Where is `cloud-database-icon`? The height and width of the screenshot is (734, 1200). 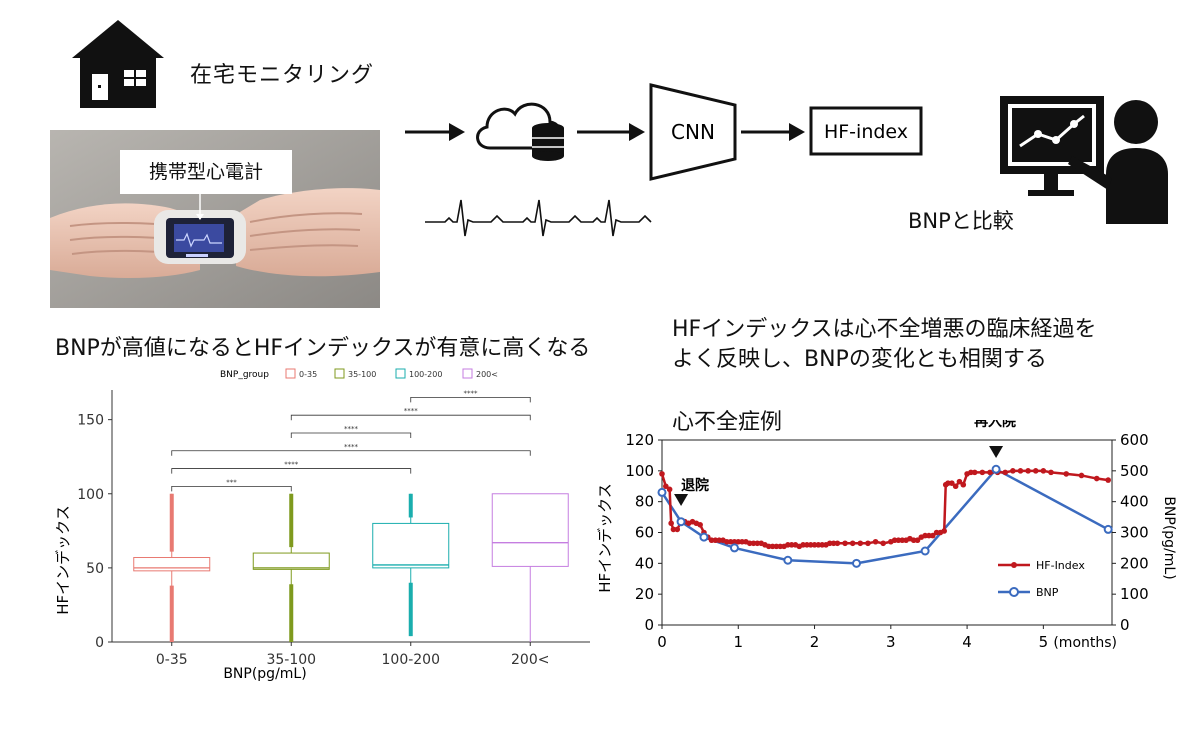 cloud-database-icon is located at coordinates (520, 131).